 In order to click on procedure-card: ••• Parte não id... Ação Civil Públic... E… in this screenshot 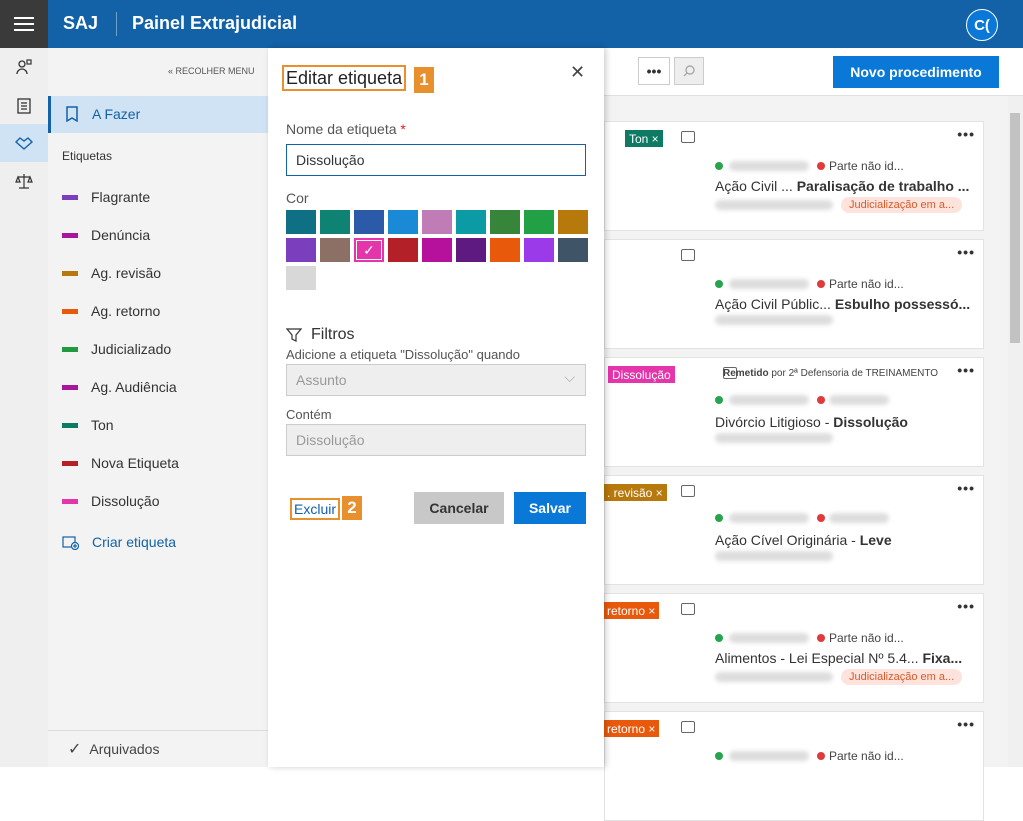, I will do `click(794, 294)`.